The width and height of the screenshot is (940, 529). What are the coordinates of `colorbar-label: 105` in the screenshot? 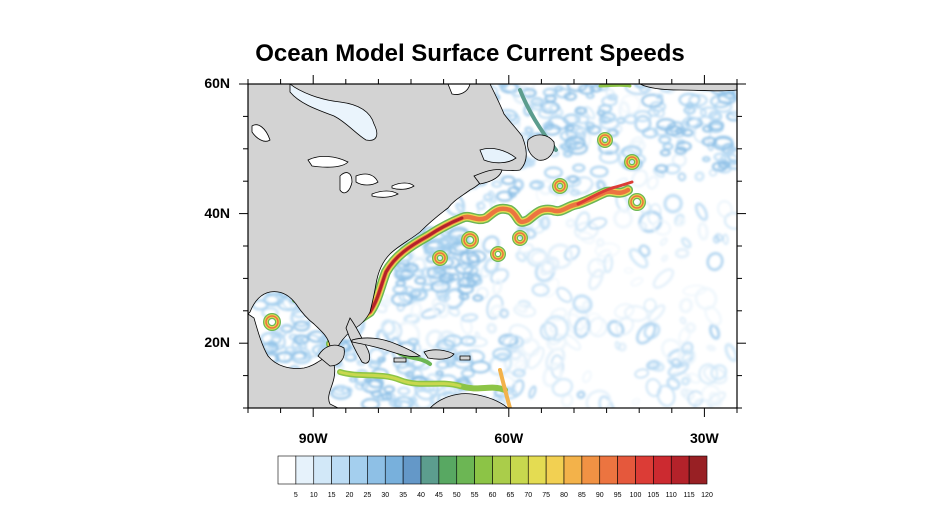 It's located at (653, 495).